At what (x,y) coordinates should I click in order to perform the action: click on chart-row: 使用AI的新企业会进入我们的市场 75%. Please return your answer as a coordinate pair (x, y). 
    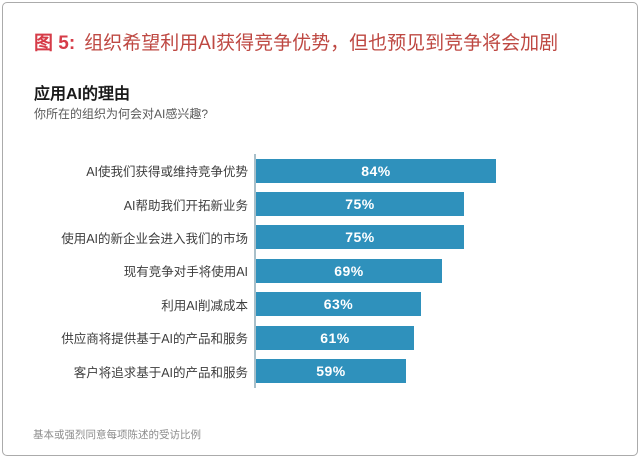
    Looking at the image, I should click on (324, 237).